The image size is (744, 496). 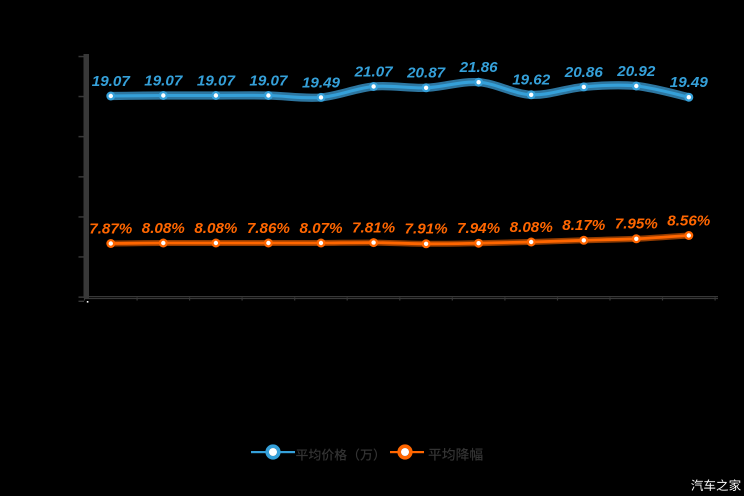 I want to click on svg-text: 8.07%, so click(x=321, y=228).